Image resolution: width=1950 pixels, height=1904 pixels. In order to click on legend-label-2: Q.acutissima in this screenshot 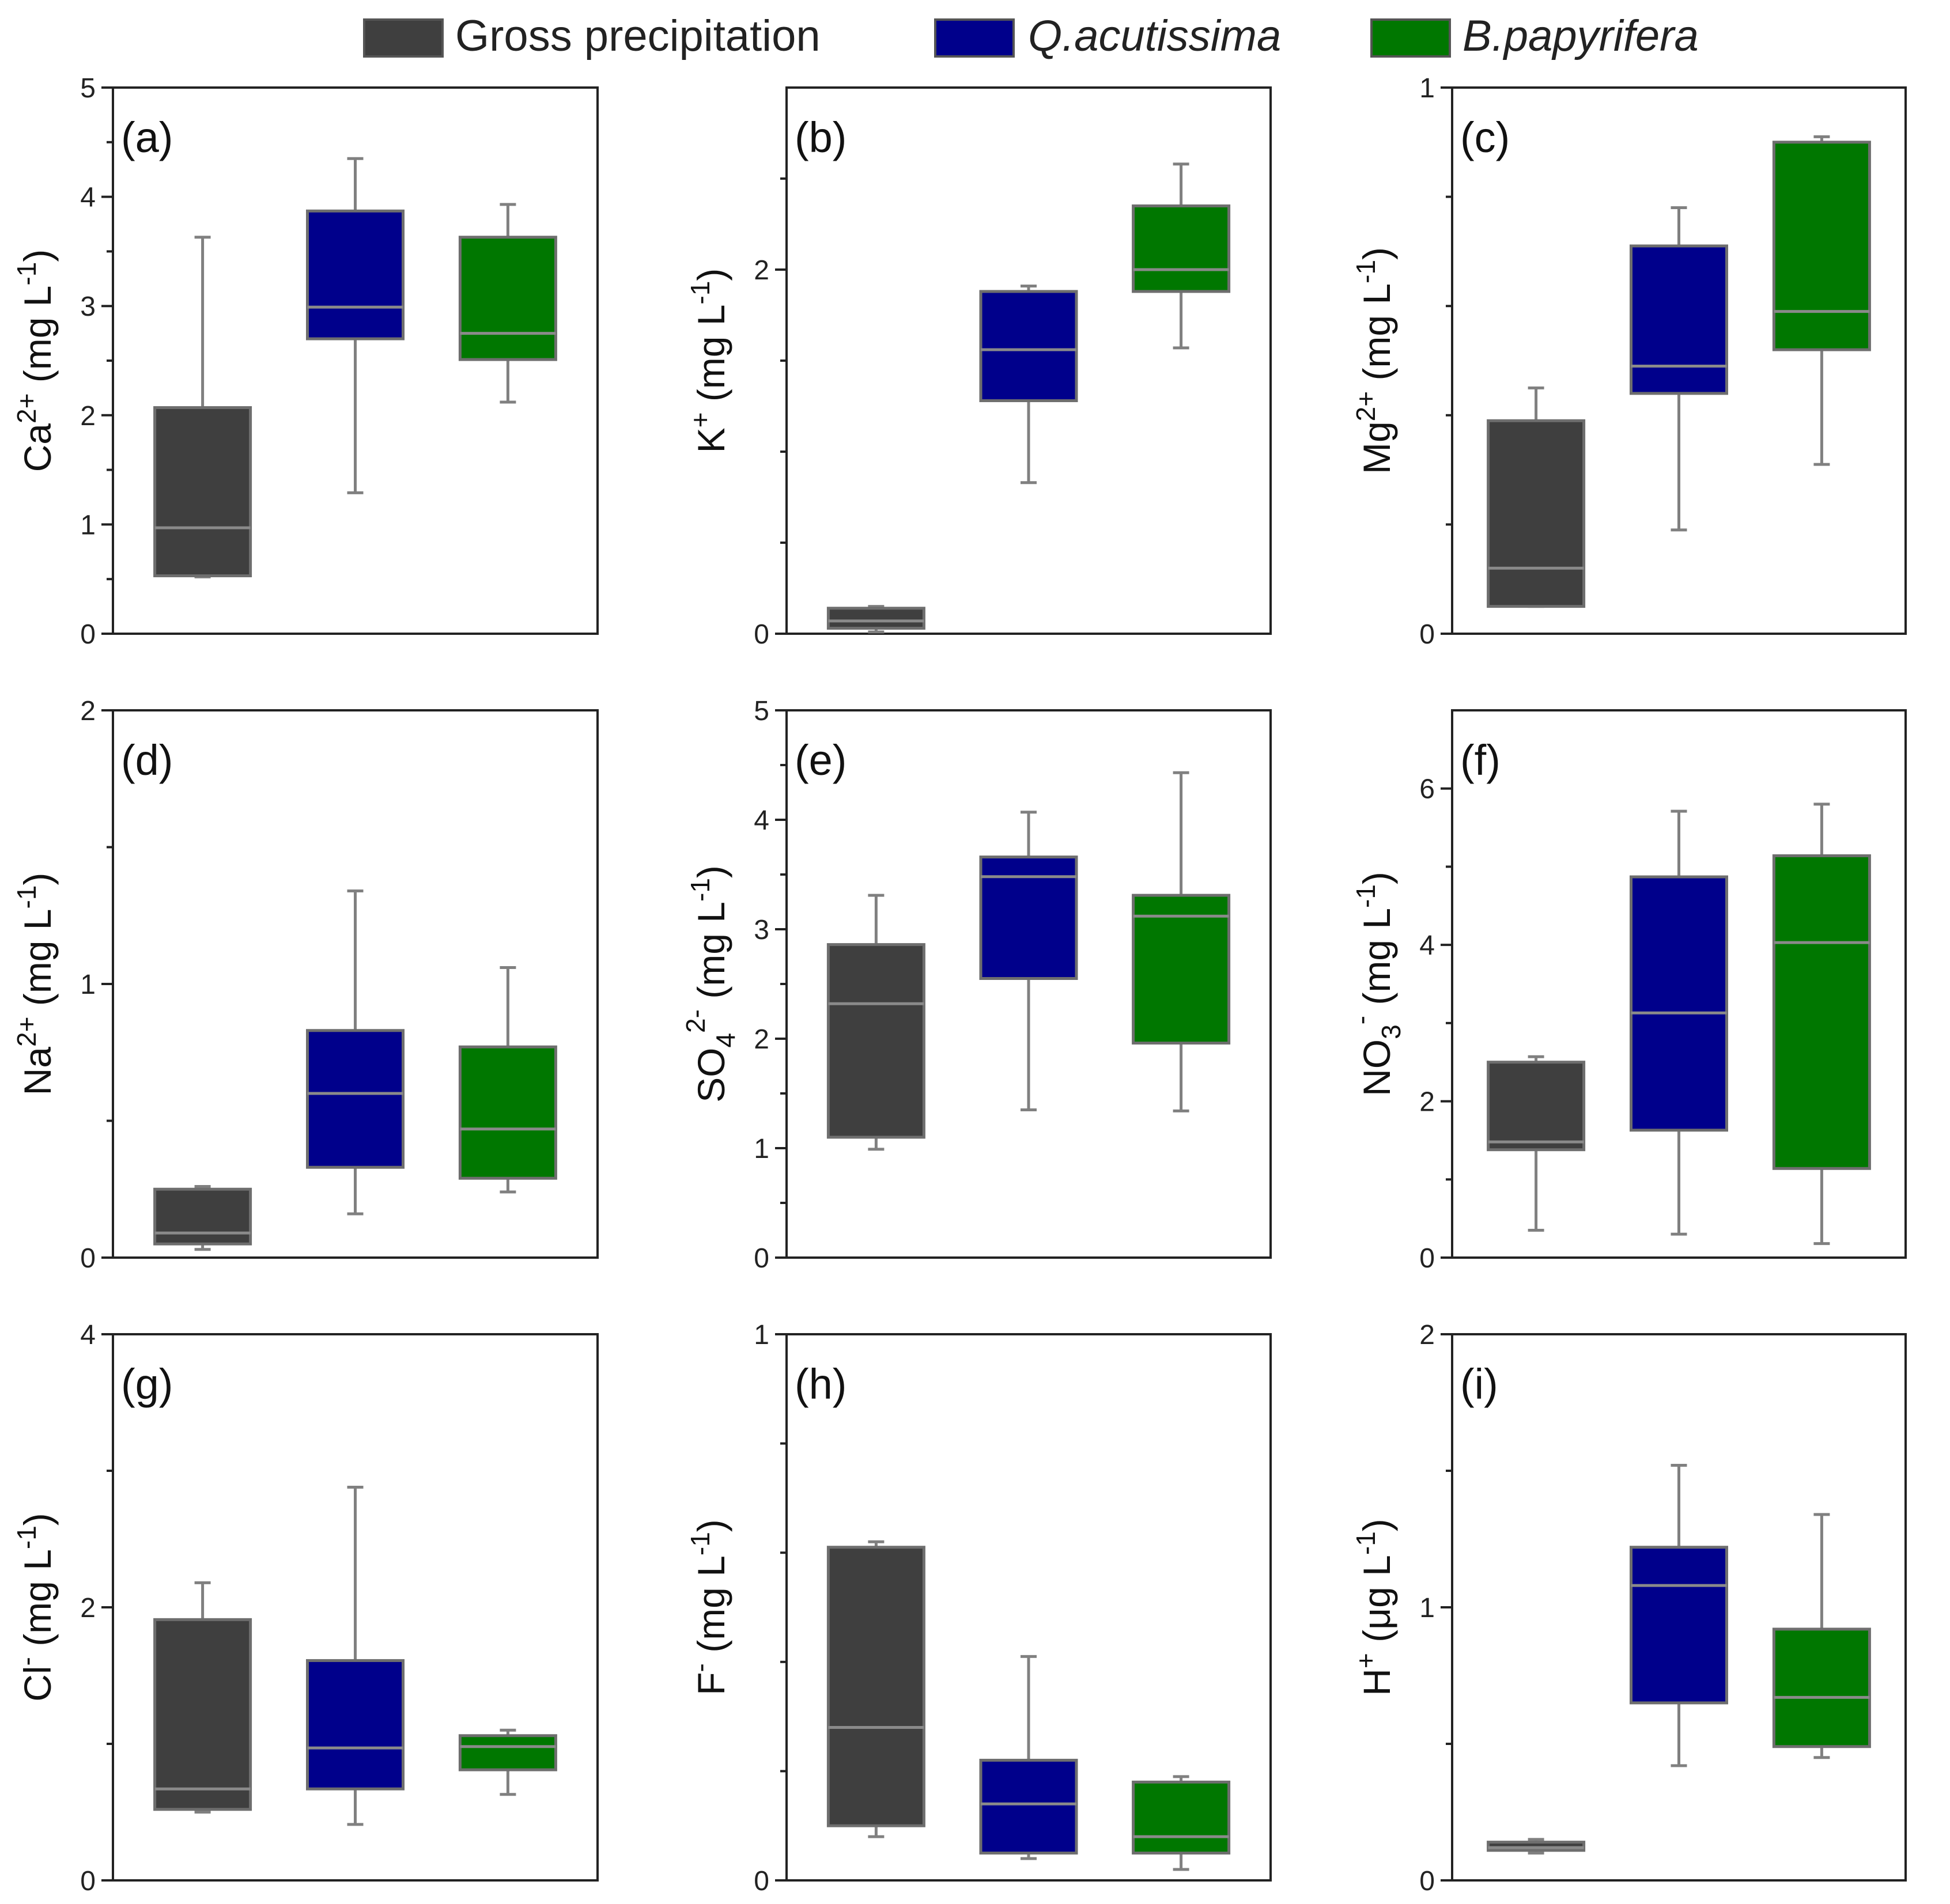, I will do `click(1154, 36)`.